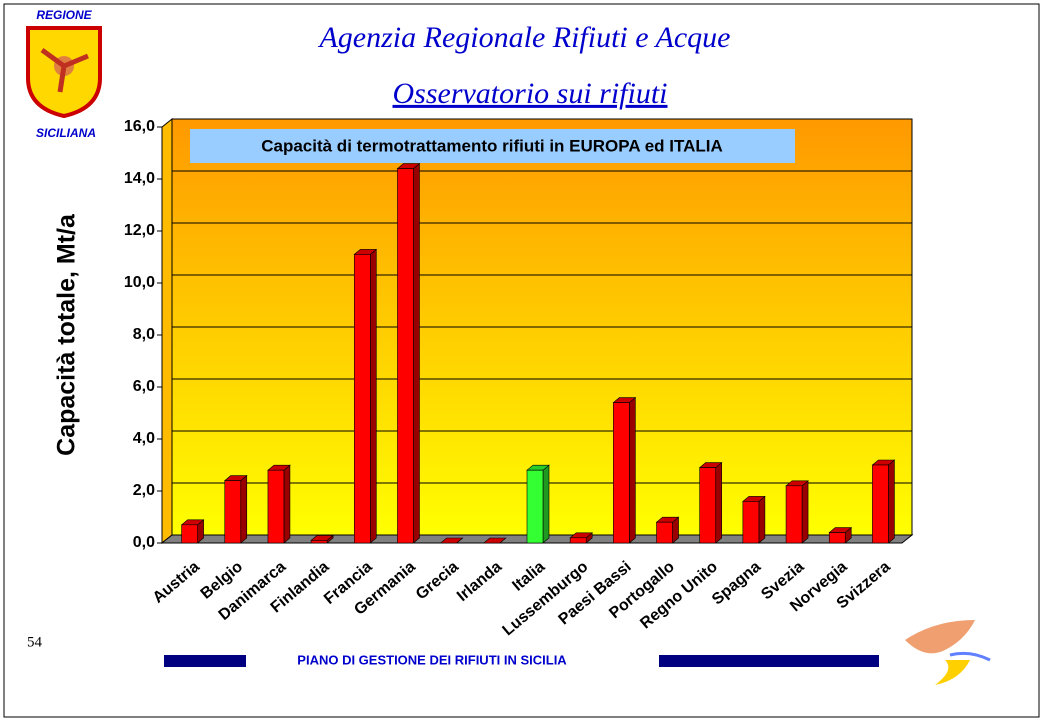 The height and width of the screenshot is (722, 1044). What do you see at coordinates (64, 72) in the screenshot?
I see `logo` at bounding box center [64, 72].